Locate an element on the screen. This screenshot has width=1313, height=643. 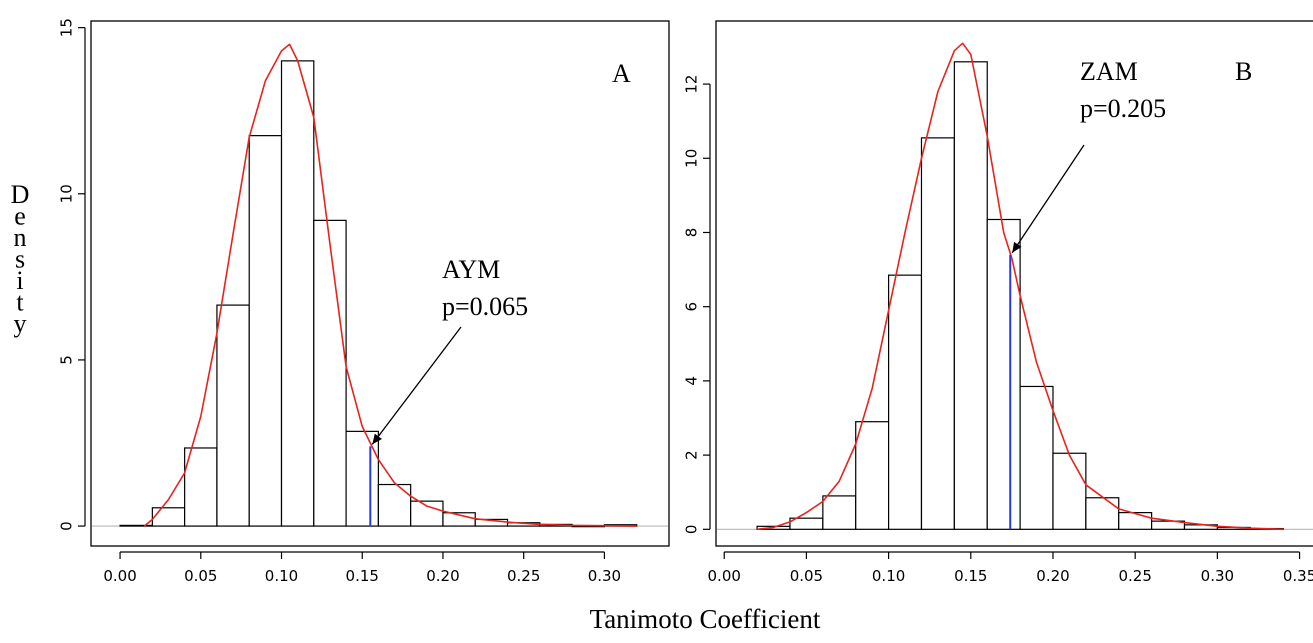
panel-label: A is located at coordinates (621, 73).